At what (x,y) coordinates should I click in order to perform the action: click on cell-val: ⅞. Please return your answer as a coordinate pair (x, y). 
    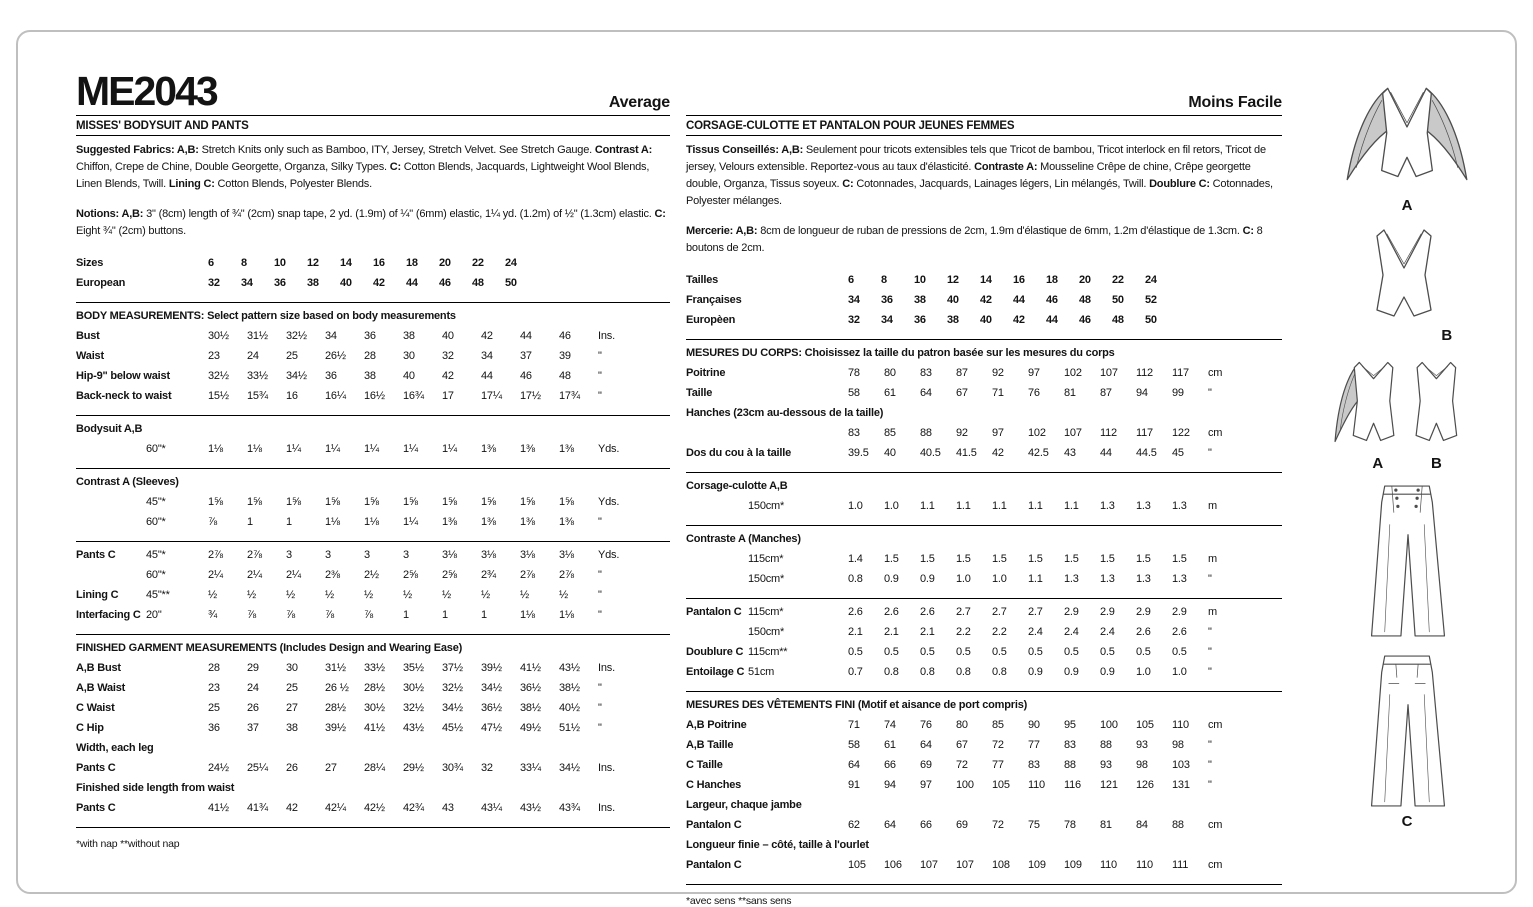
    Looking at the image, I should click on (290, 615).